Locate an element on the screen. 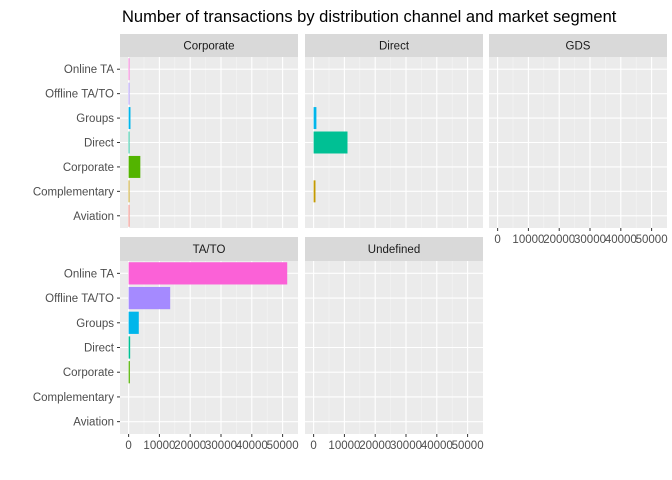 The height and width of the screenshot is (480, 672). facet-direct: Direct is located at coordinates (394, 131).